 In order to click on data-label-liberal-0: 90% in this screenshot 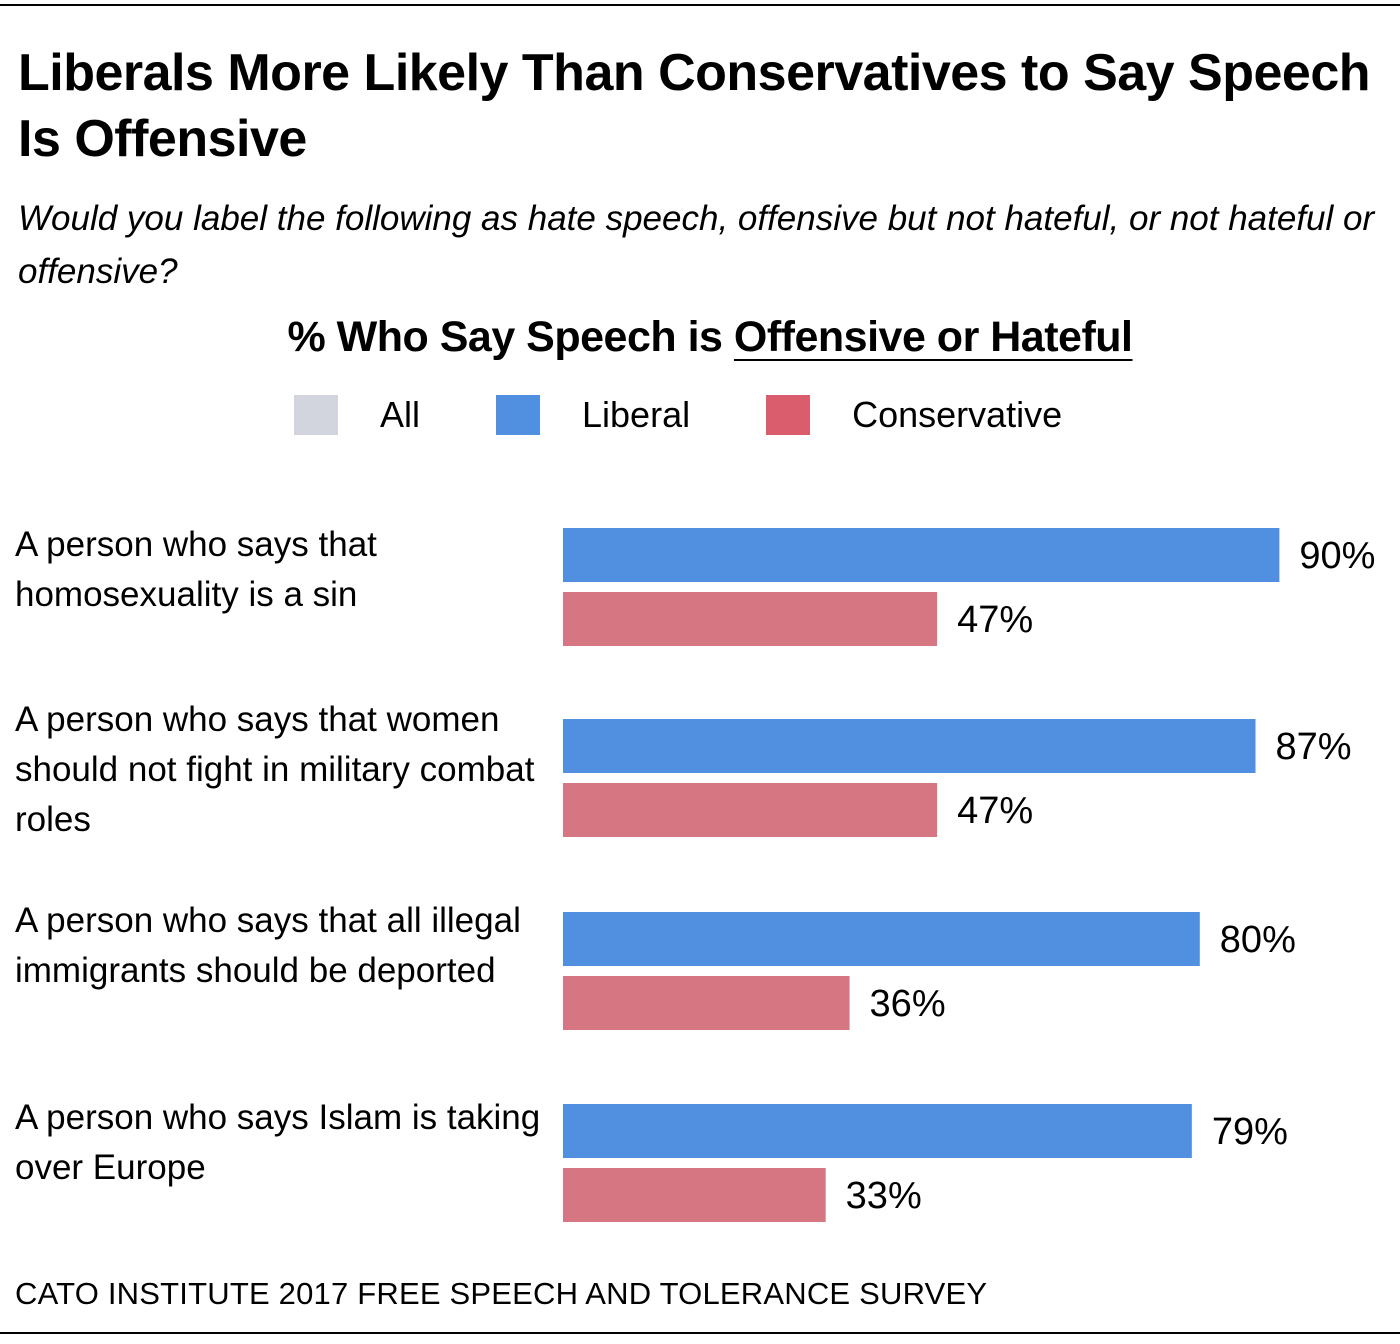, I will do `click(1337, 556)`.